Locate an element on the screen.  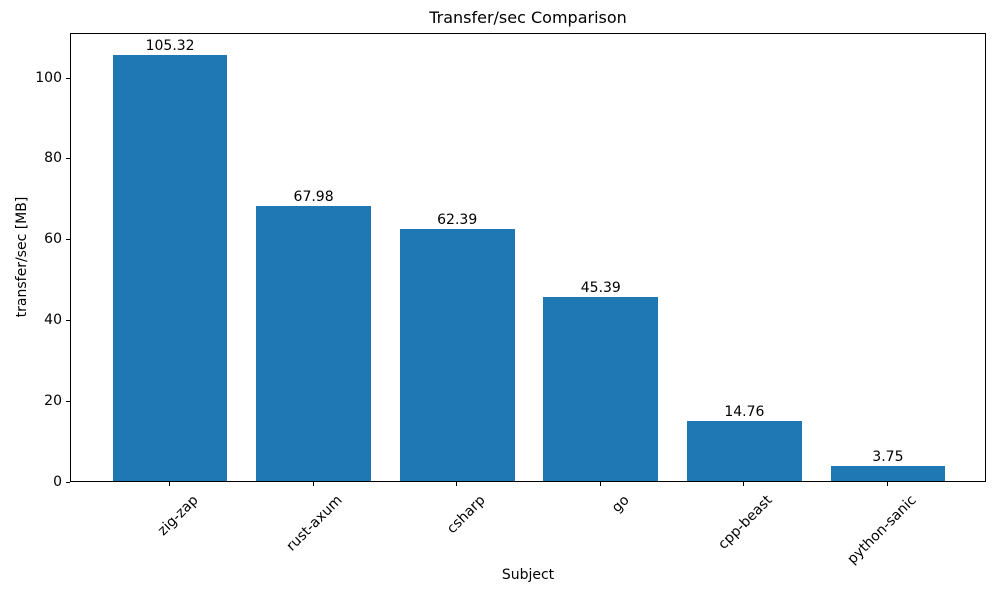
bar-cpp-beast is located at coordinates (744, 451).